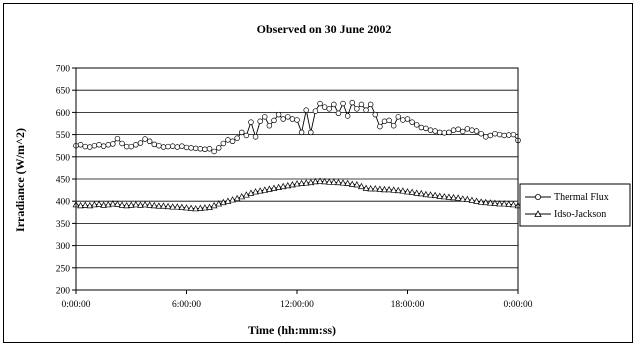  What do you see at coordinates (538, 196) in the screenshot?
I see `legend-marker-thermal-flux` at bounding box center [538, 196].